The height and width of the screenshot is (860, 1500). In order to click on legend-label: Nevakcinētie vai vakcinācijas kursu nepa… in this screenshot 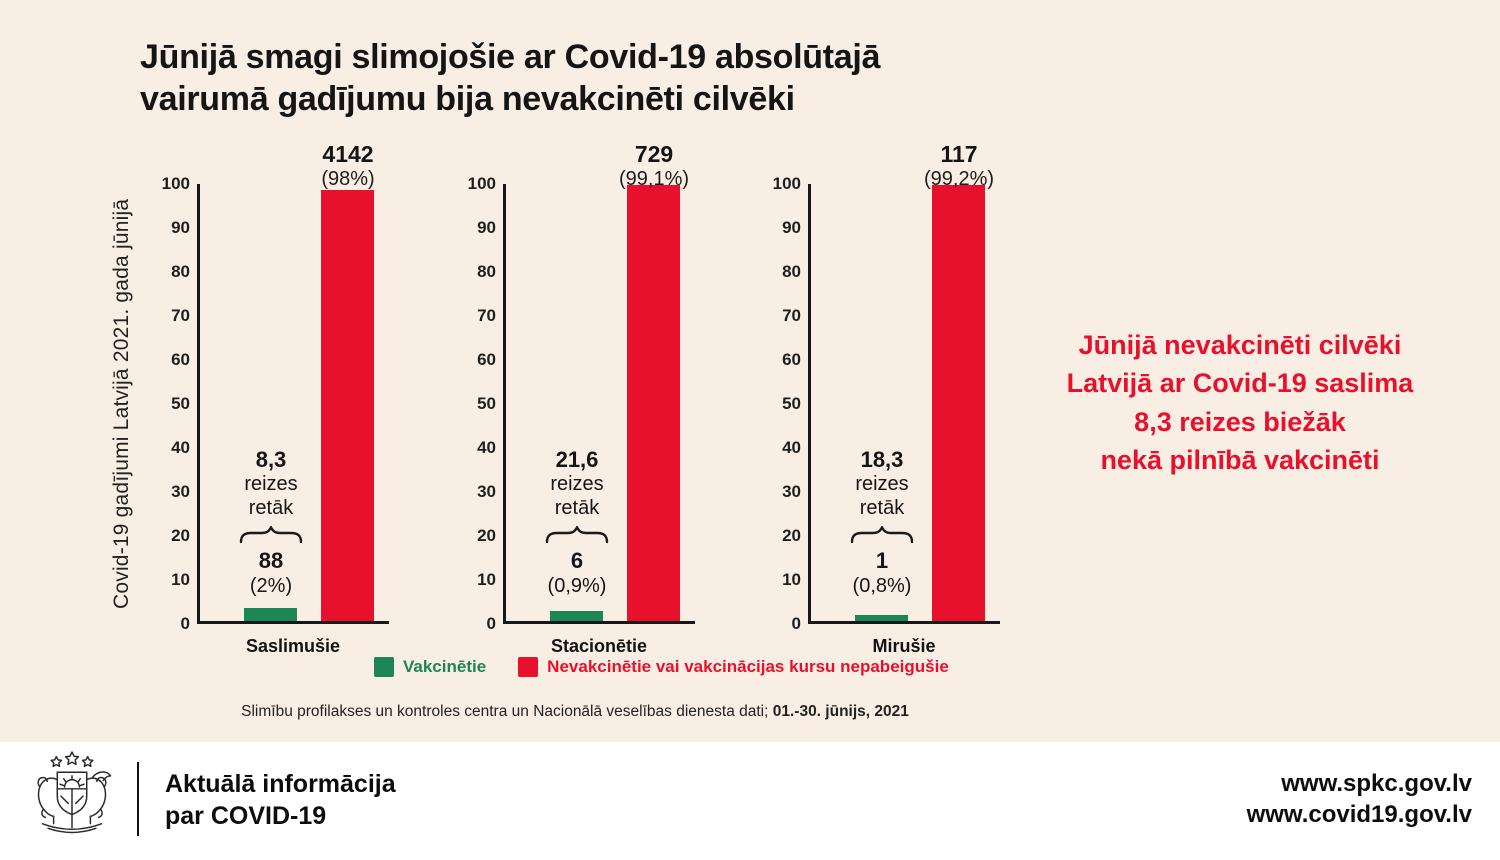, I will do `click(748, 666)`.